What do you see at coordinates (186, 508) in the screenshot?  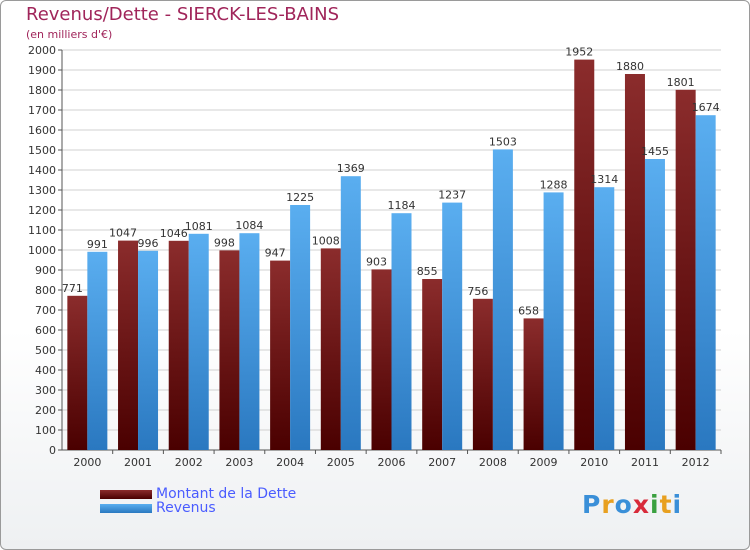 I see `legend-label-revenus: Revenus` at bounding box center [186, 508].